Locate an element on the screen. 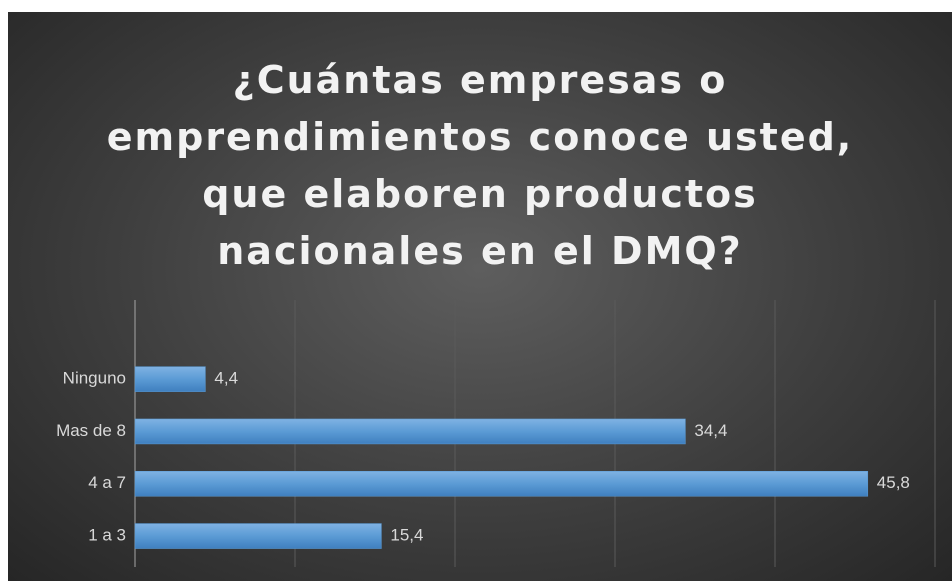 The width and height of the screenshot is (952, 581). data-label: 4,4 is located at coordinates (226, 378).